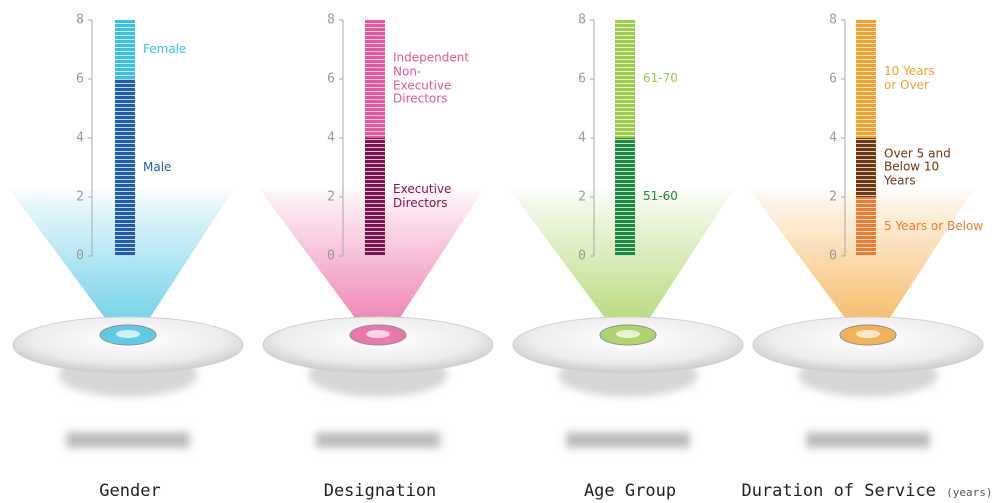  Describe the element at coordinates (431, 78) in the screenshot. I see `segment-label: Independent Non-Executive Directors` at that location.